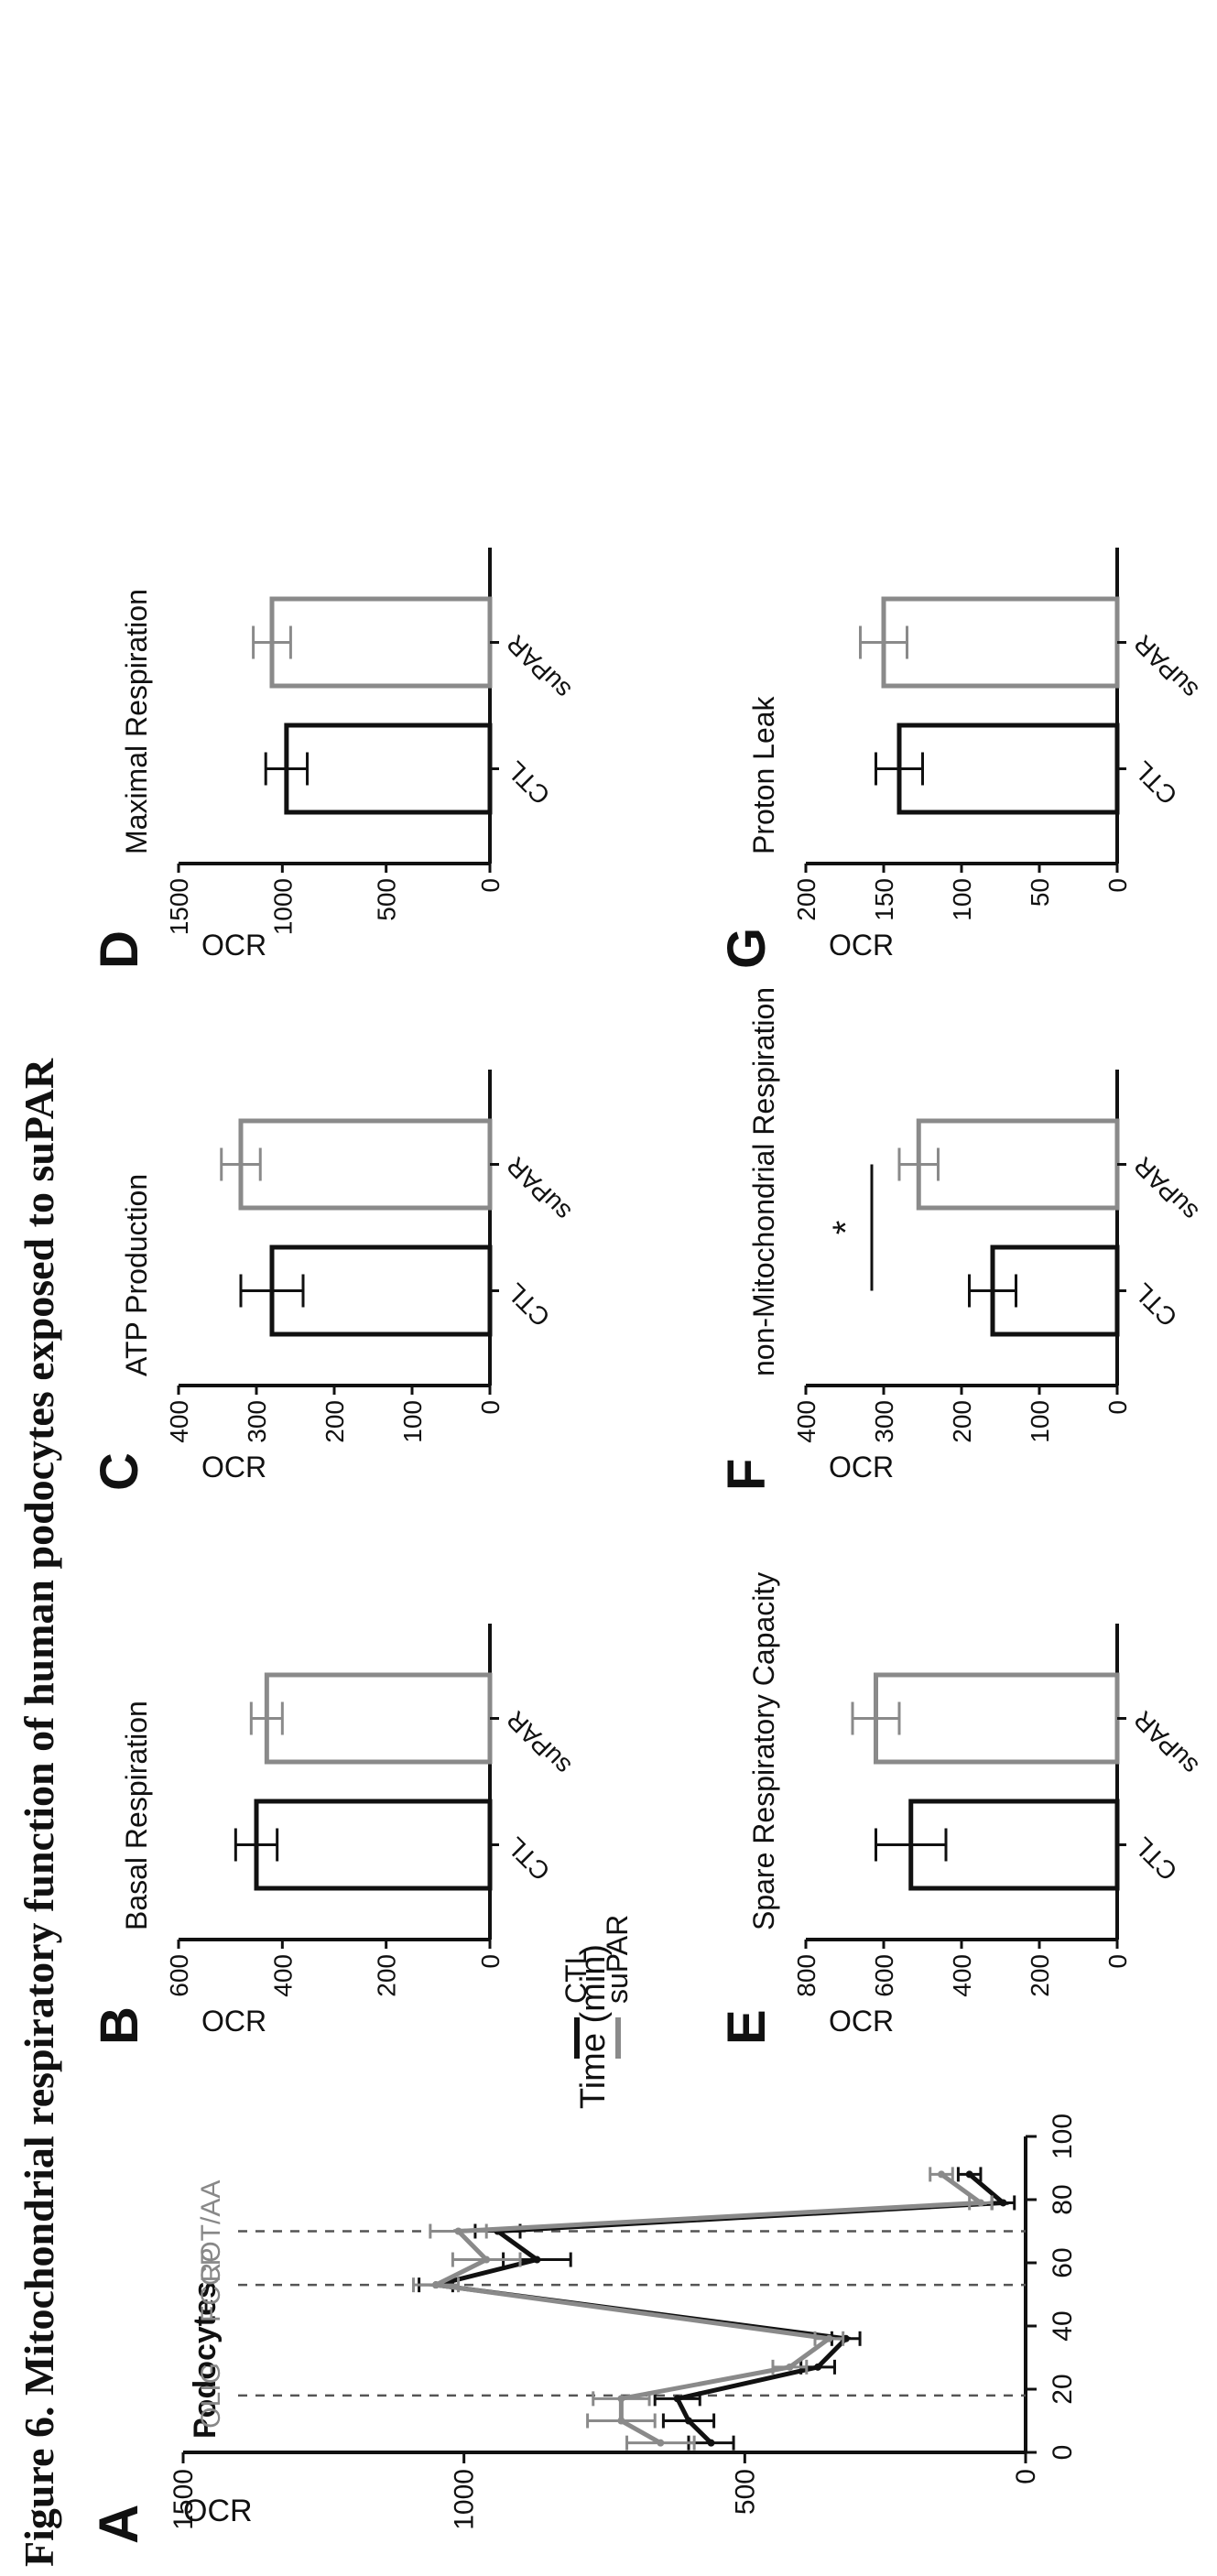 The width and height of the screenshot is (1217, 2576). Describe the element at coordinates (211, 2231) in the screenshot. I see `injection-label: ROT/AA` at that location.